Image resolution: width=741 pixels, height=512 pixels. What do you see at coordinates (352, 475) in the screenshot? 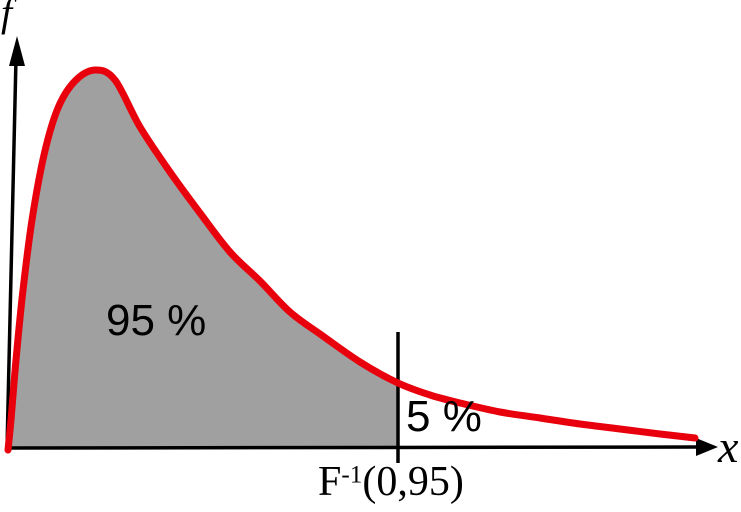
I see `quantile-label-superscript: -1` at bounding box center [352, 475].